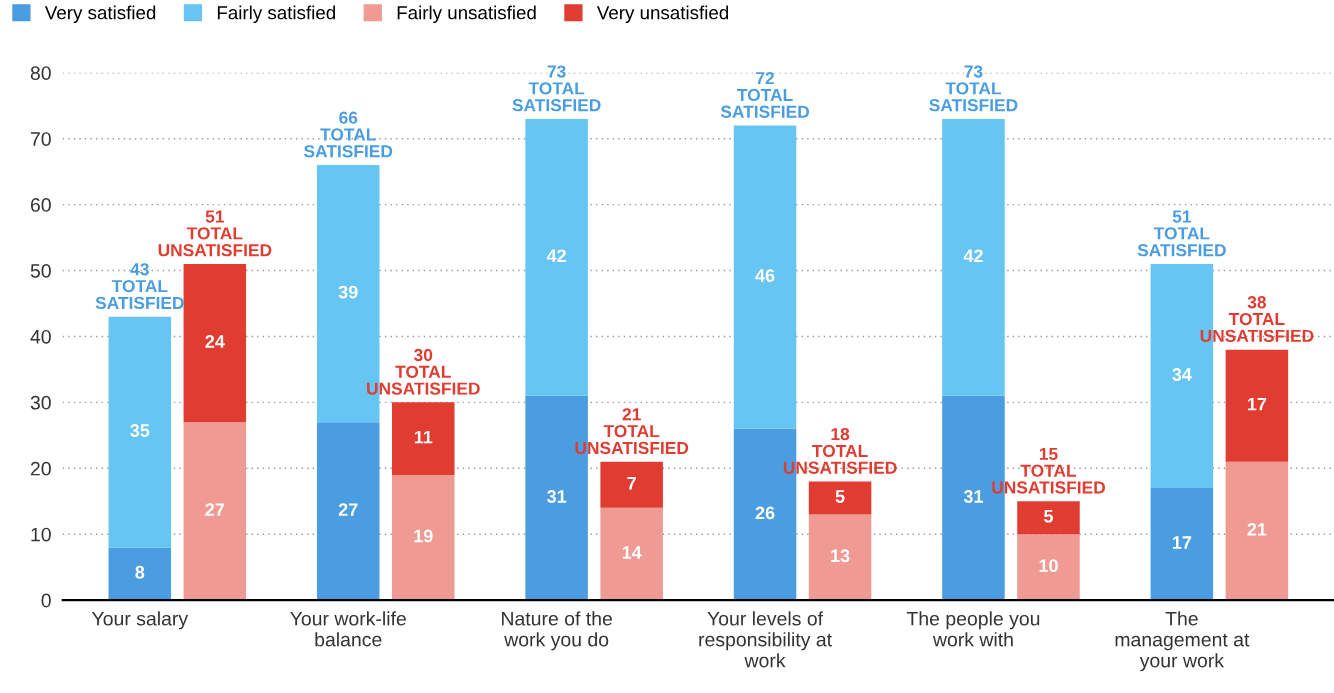 The height and width of the screenshot is (693, 1334). Describe the element at coordinates (40, 271) in the screenshot. I see `y-tick-label: 50` at that location.